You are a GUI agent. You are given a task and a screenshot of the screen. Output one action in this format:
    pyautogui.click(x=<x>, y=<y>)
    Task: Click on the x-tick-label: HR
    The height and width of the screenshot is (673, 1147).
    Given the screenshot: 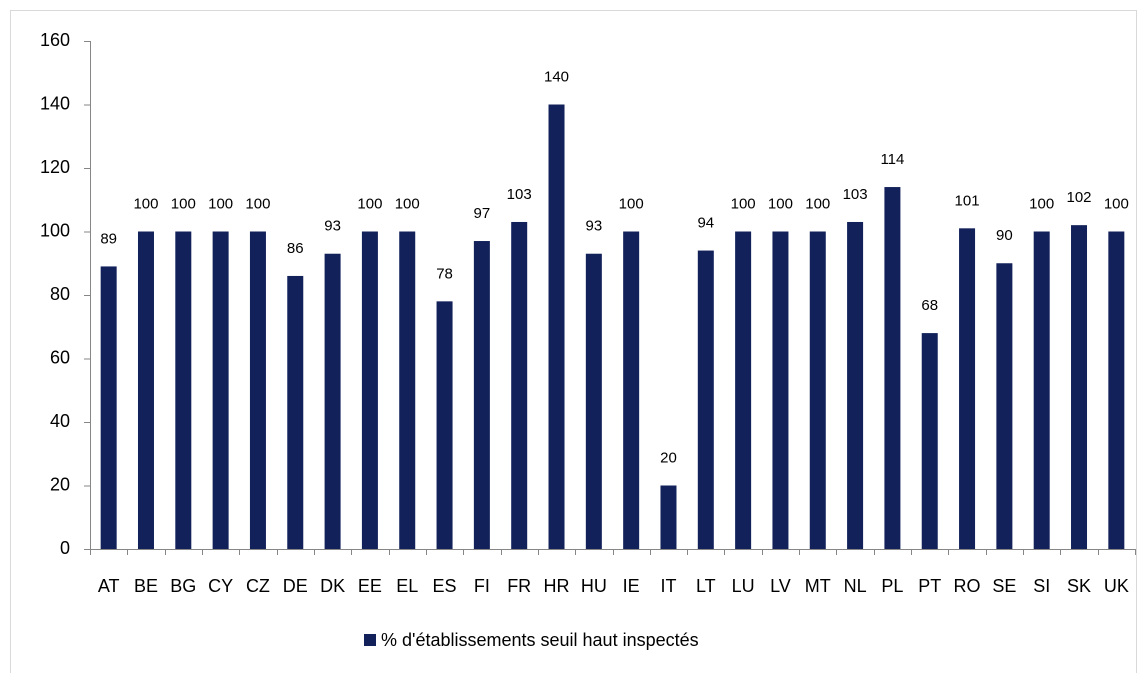 What is the action you would take?
    pyautogui.click(x=557, y=586)
    